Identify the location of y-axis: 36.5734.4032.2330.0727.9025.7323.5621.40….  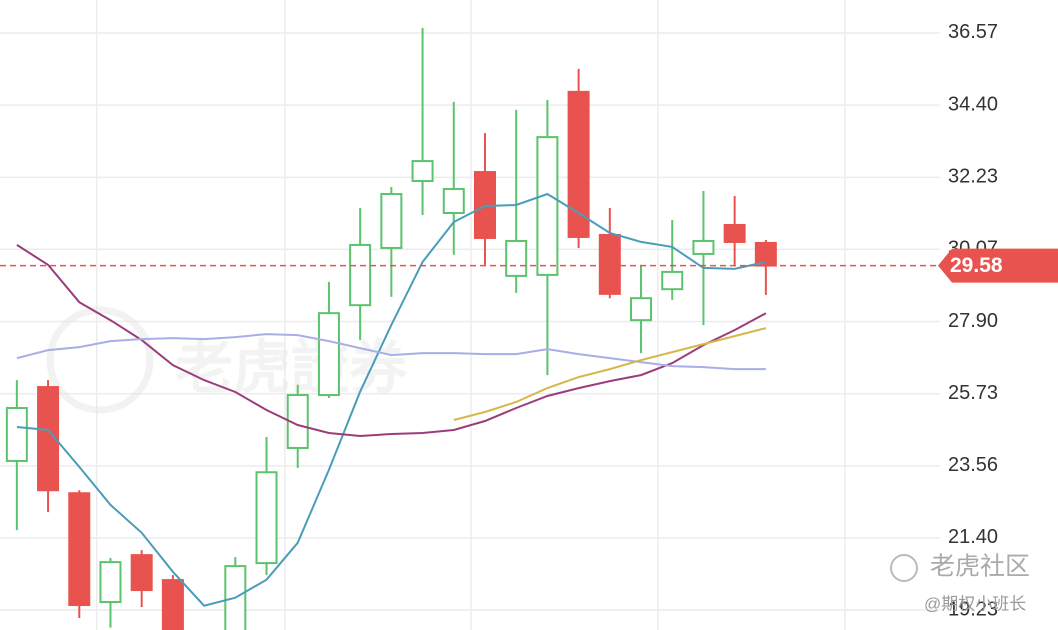
(973, 320).